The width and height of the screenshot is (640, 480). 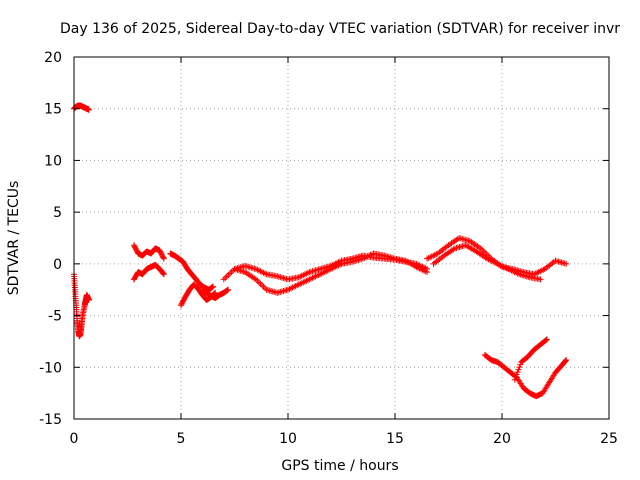 What do you see at coordinates (50, 368) in the screenshot?
I see `y-tick-label: -10` at bounding box center [50, 368].